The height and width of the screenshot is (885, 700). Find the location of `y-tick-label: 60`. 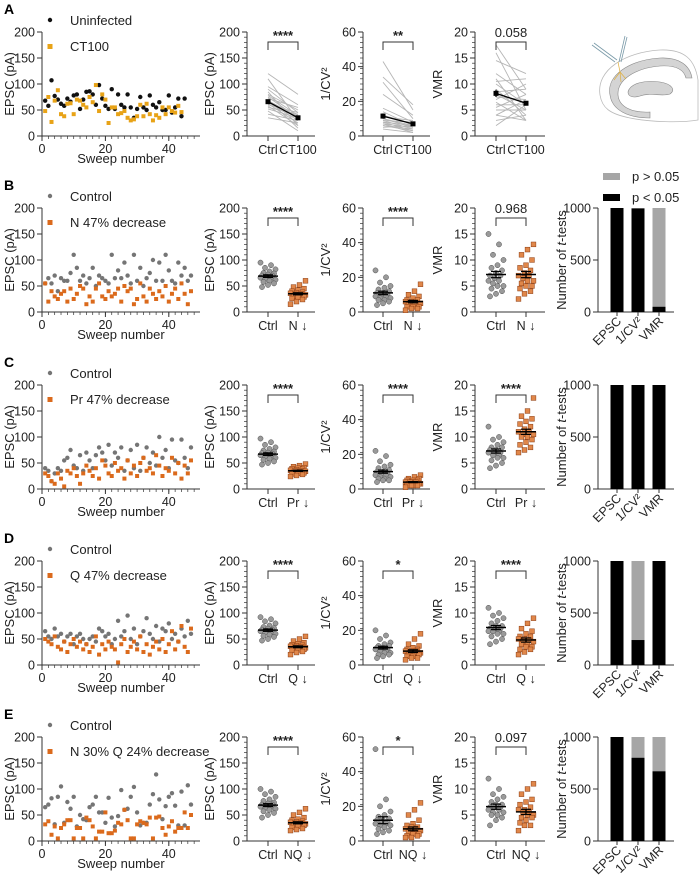

y-tick-label: 60 is located at coordinates (349, 33).